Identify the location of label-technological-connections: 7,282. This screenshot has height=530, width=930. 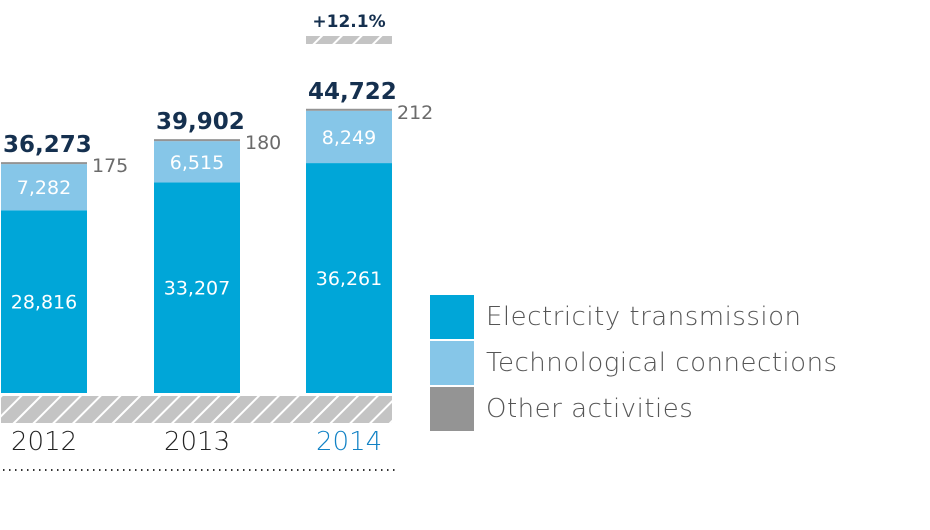
(44, 188).